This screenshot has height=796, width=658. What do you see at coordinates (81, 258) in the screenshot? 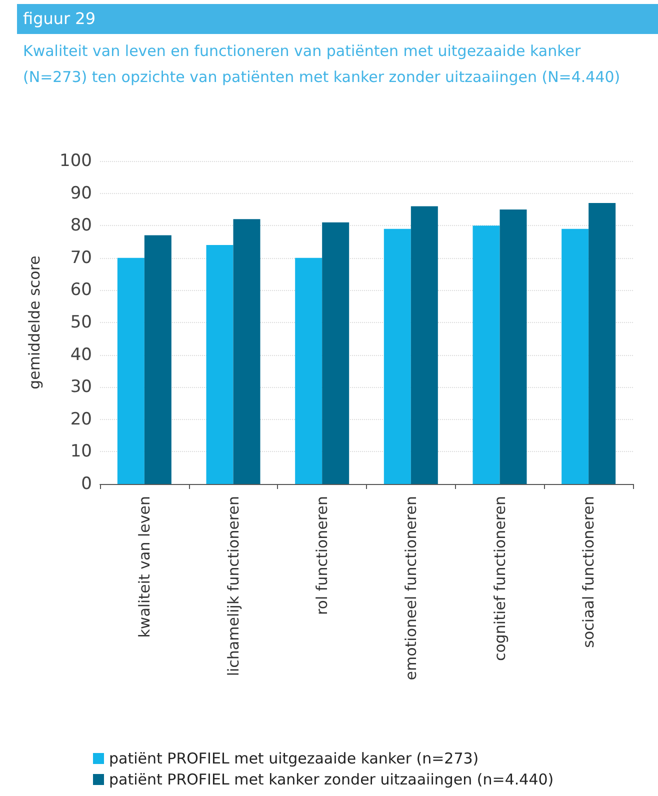
I see `y-tick-label: 70` at bounding box center [81, 258].